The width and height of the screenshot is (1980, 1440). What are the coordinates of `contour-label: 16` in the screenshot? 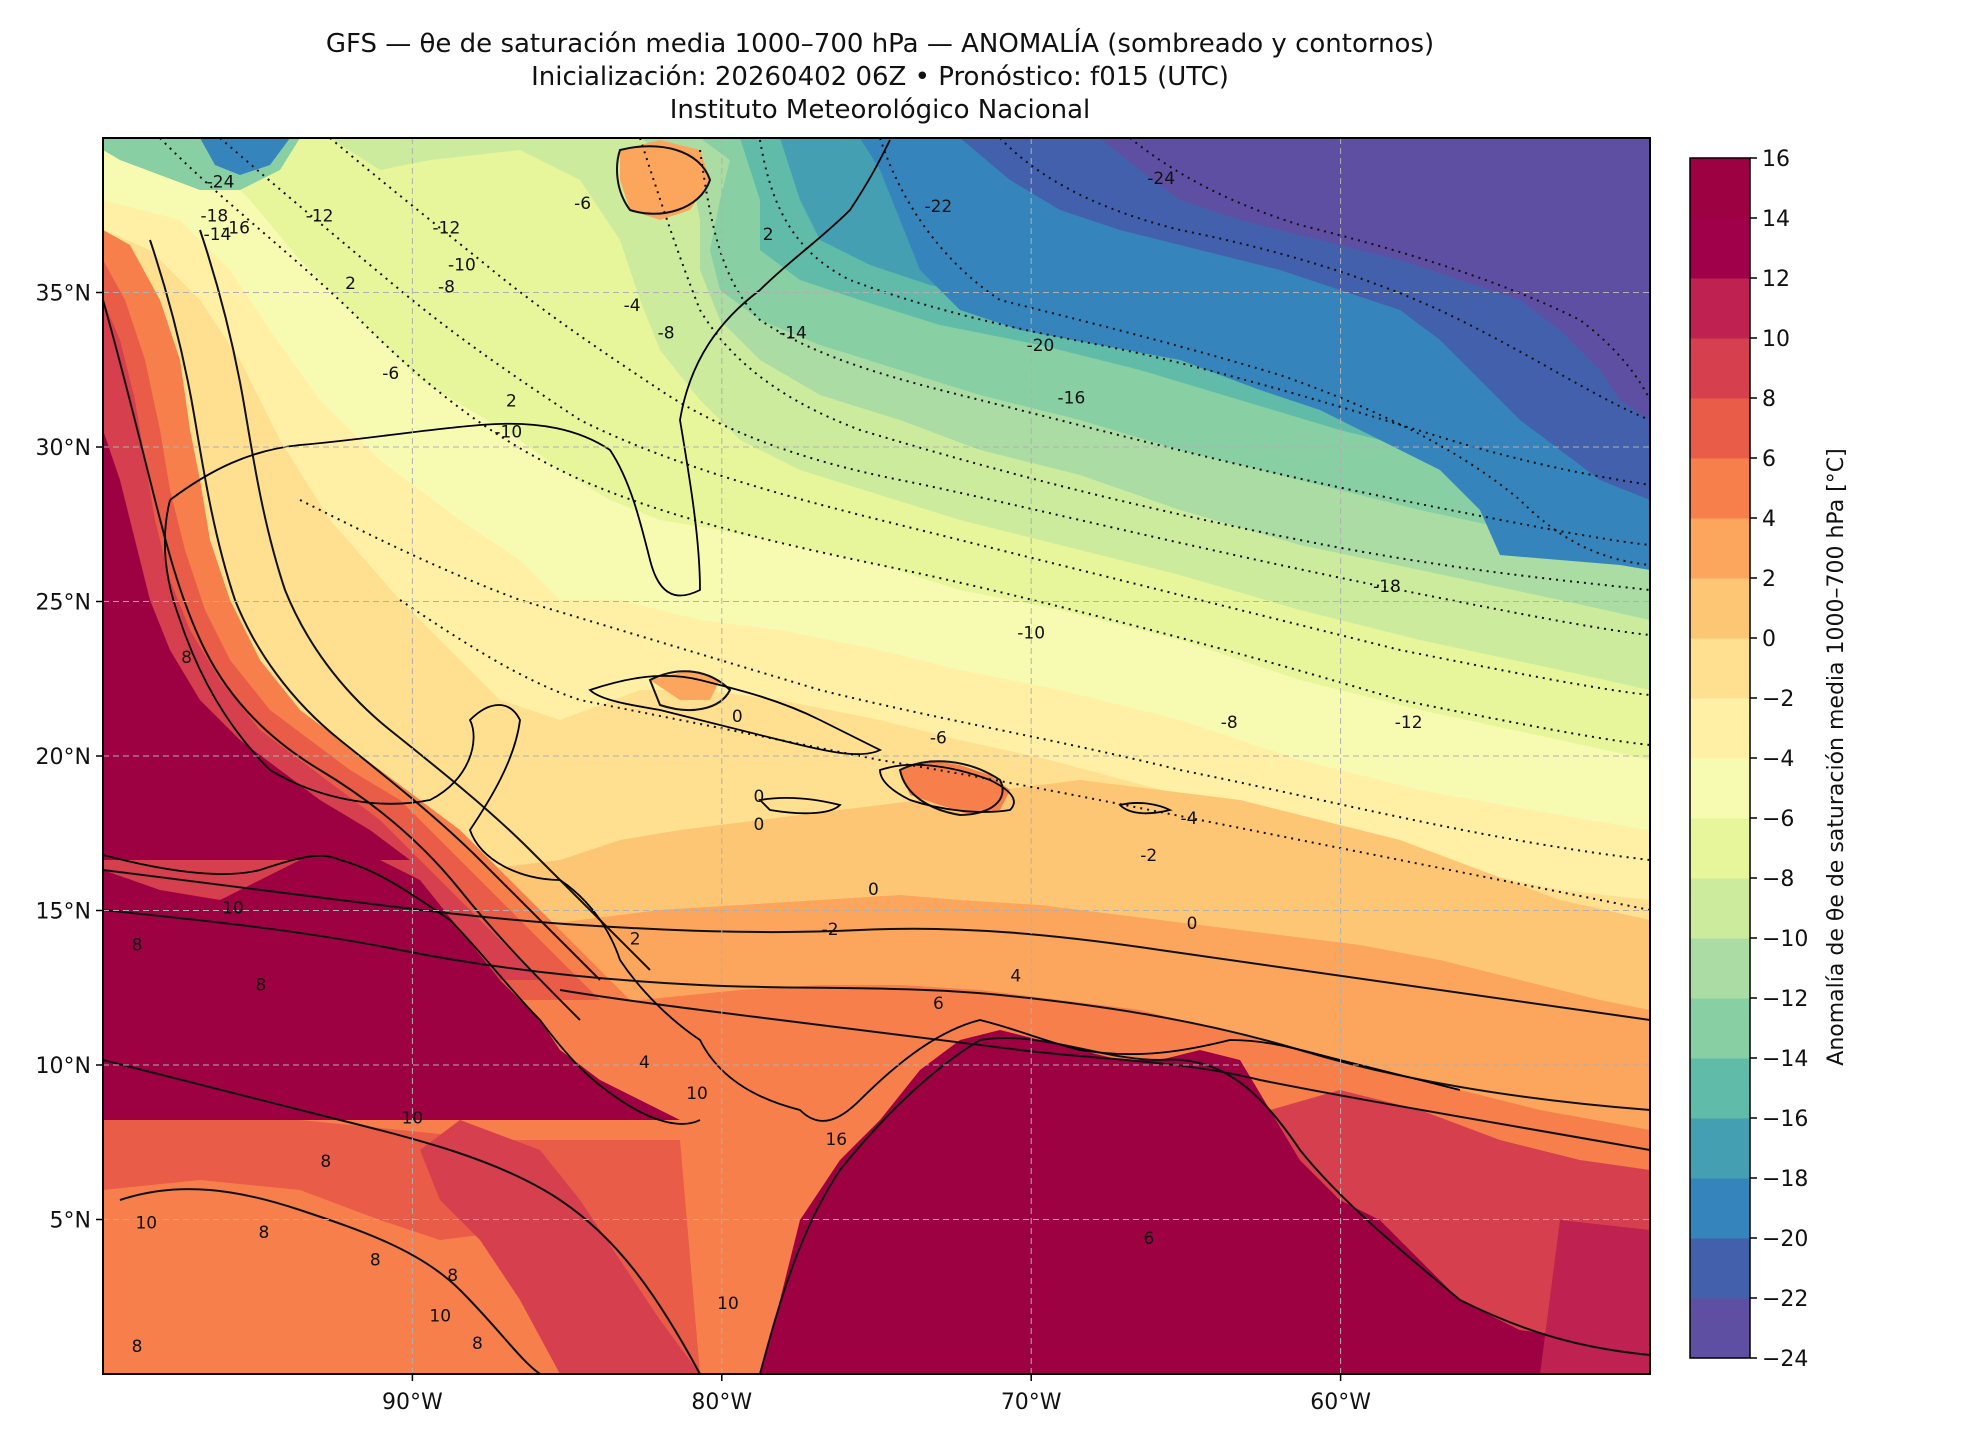 It's located at (836, 1140).